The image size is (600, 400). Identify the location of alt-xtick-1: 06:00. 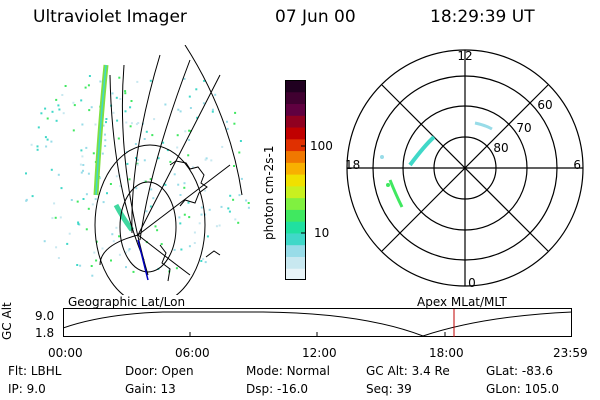
(192, 353).